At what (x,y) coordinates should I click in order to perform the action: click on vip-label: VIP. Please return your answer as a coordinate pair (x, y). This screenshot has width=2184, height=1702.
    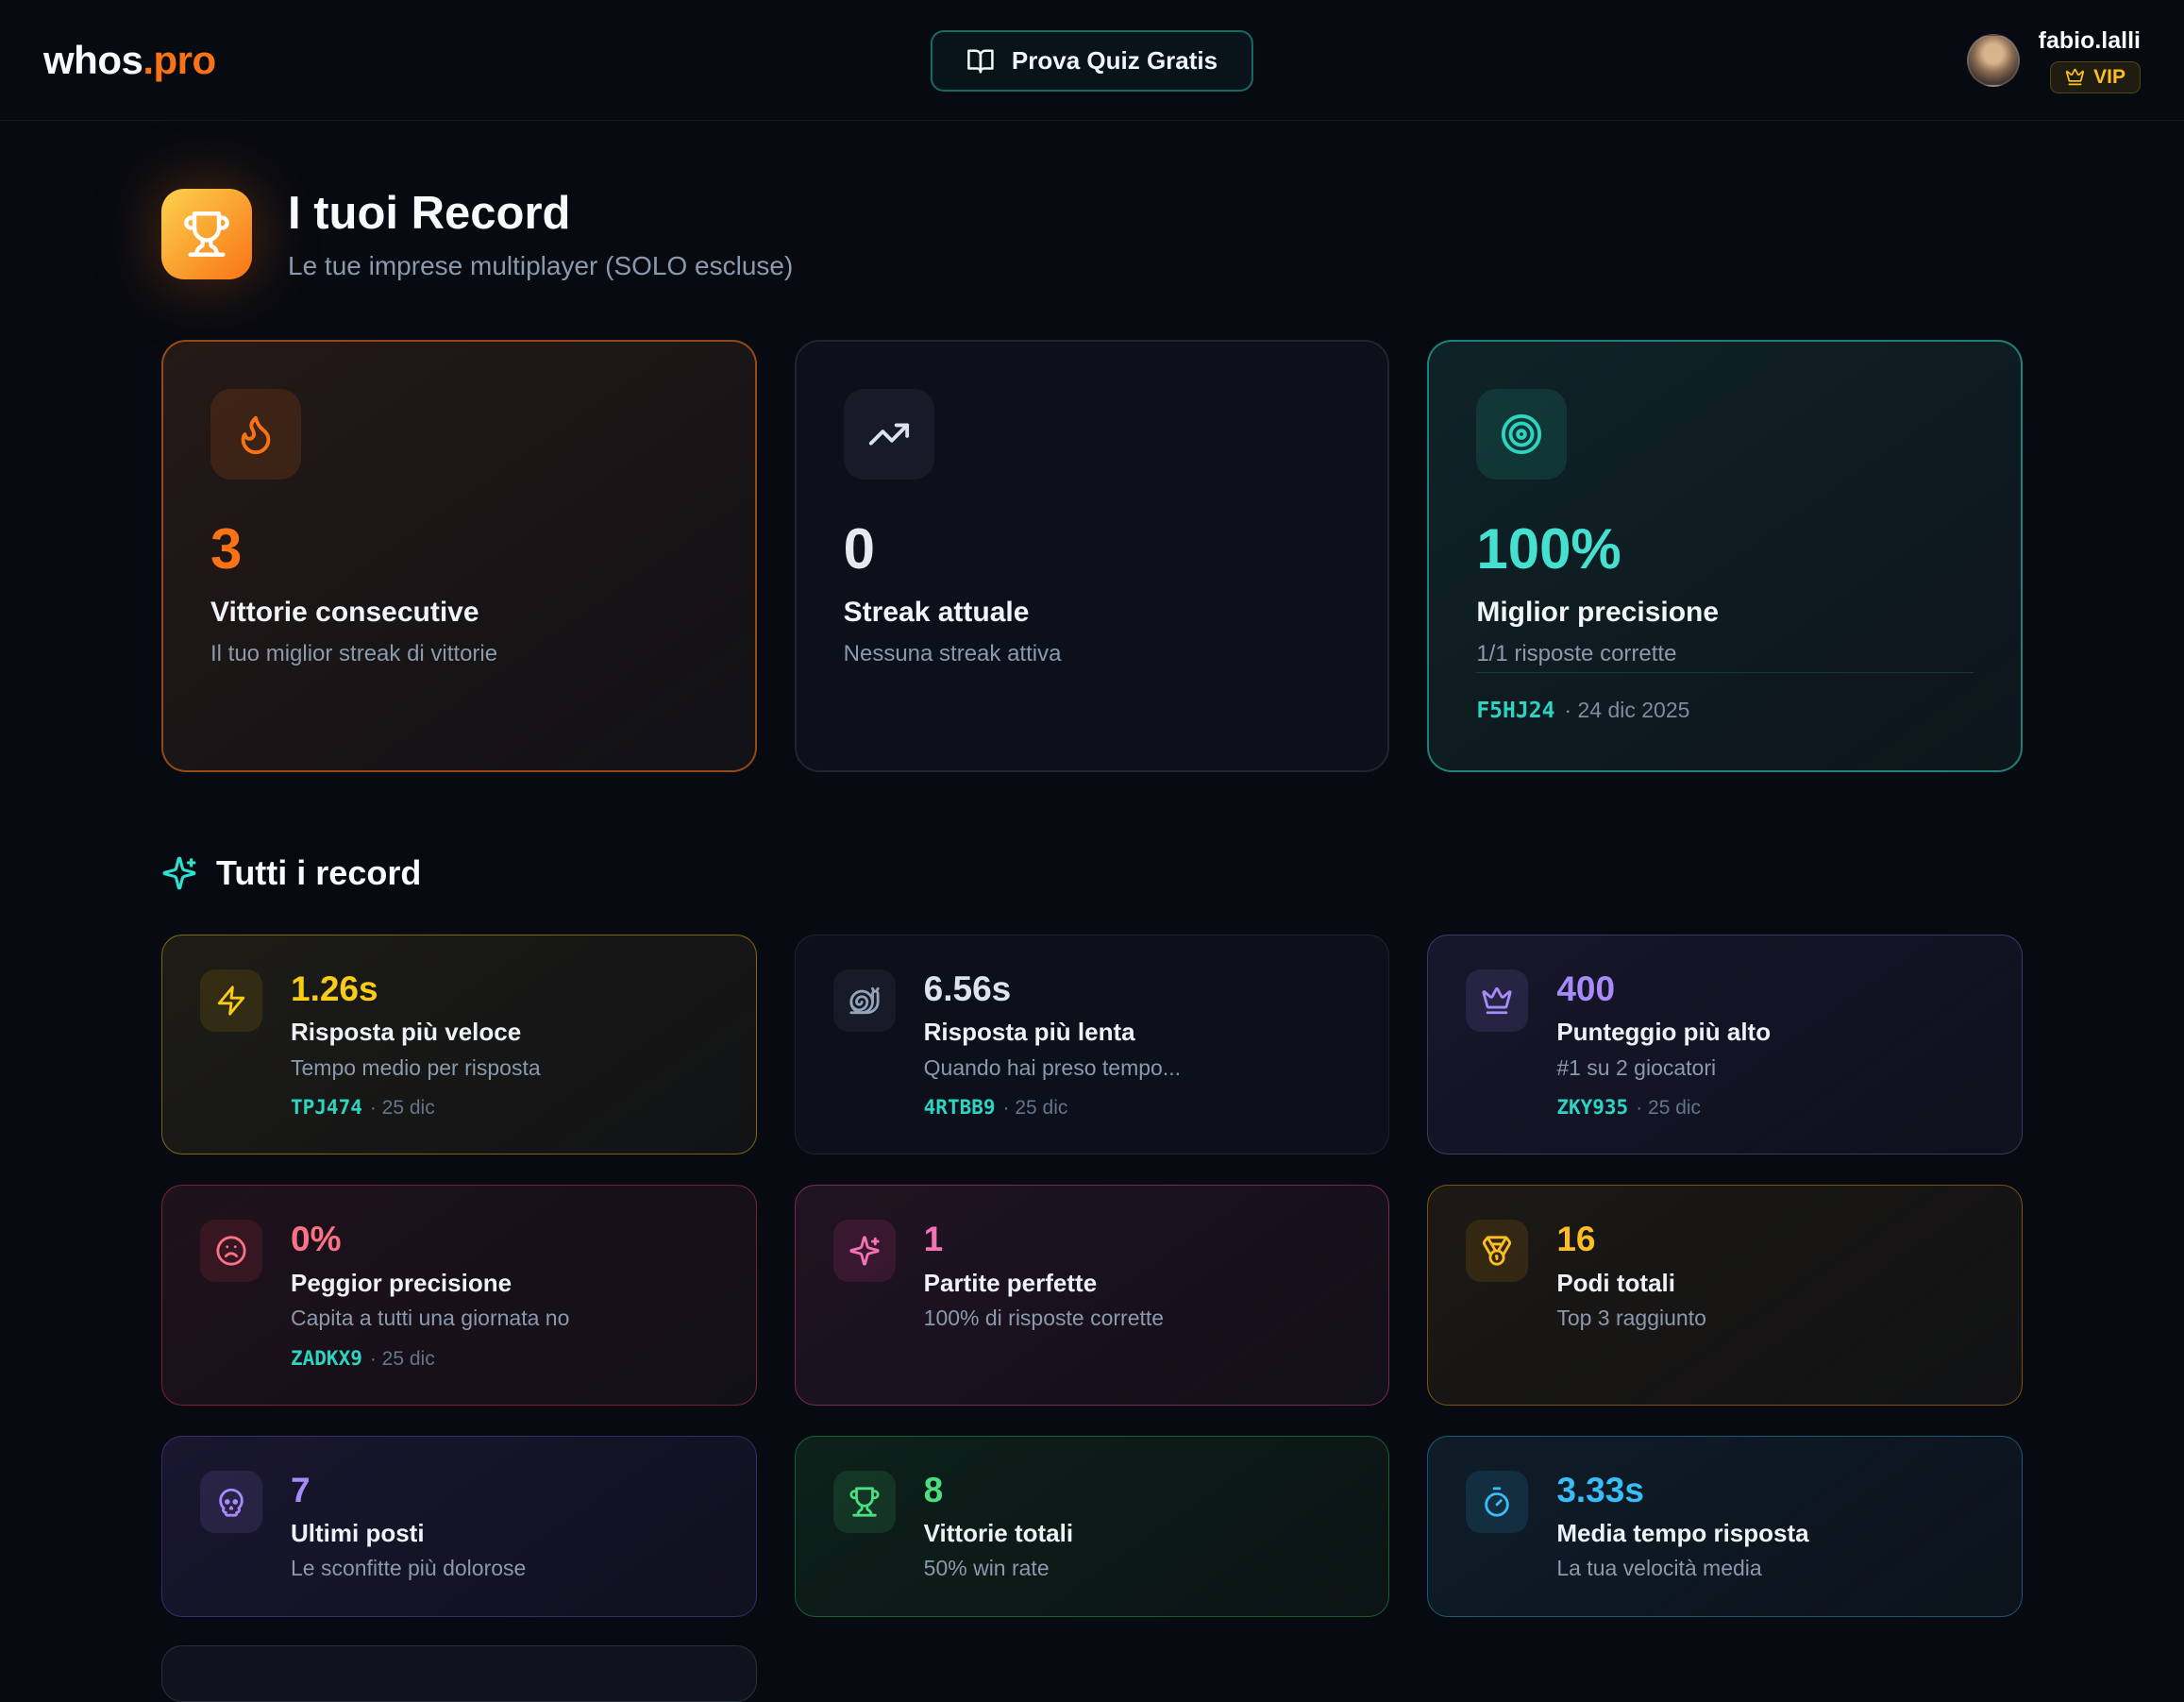
    Looking at the image, I should click on (2109, 76).